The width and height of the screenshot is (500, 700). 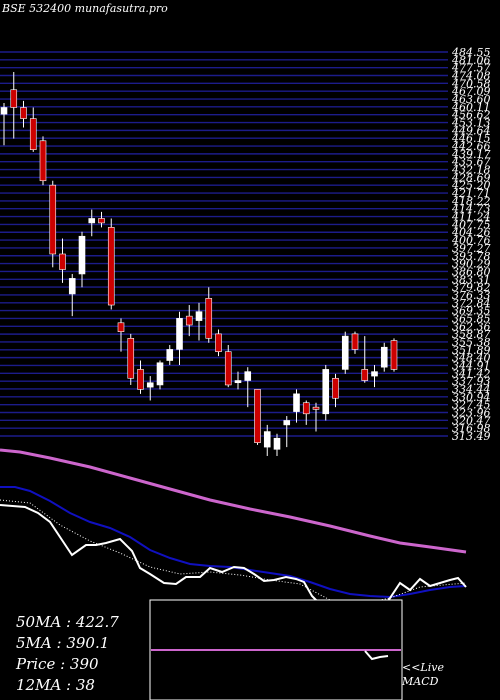 I want to click on short-ma-line, so click(x=233, y=559).